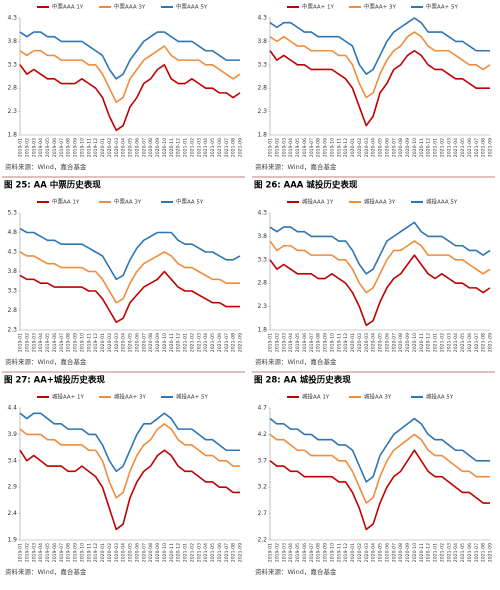 This screenshot has height=590, width=500. Describe the element at coordinates (380, 7) in the screenshot. I see `legend-label: 中票AA+ 3Y` at that location.